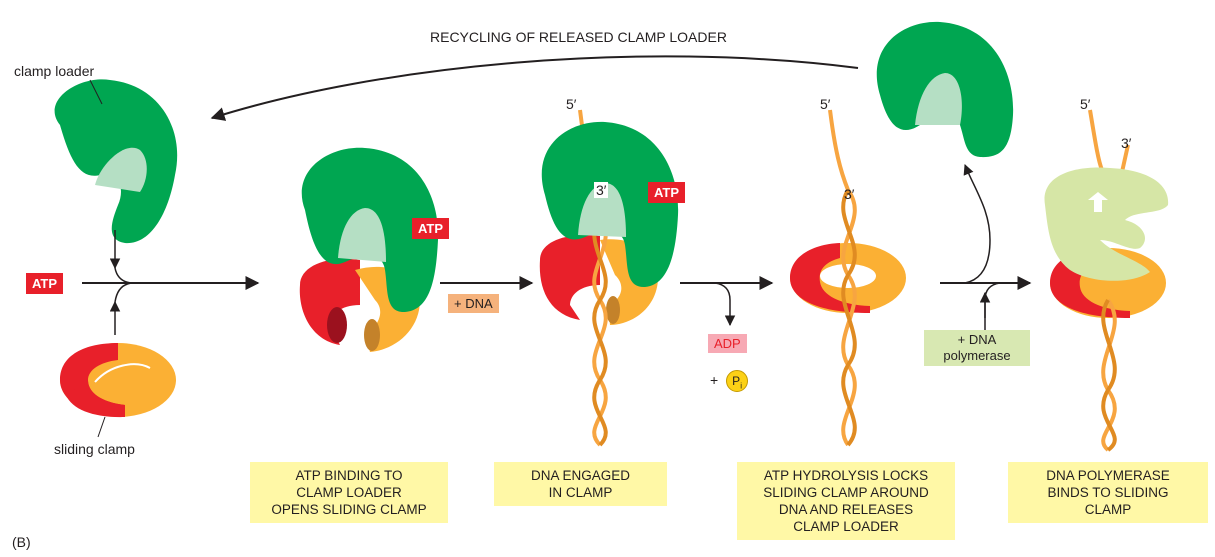  I want to click on step-caption-4: DNA POLYMERASE BINDS TO SLIDING CLAMP, so click(1108, 492).